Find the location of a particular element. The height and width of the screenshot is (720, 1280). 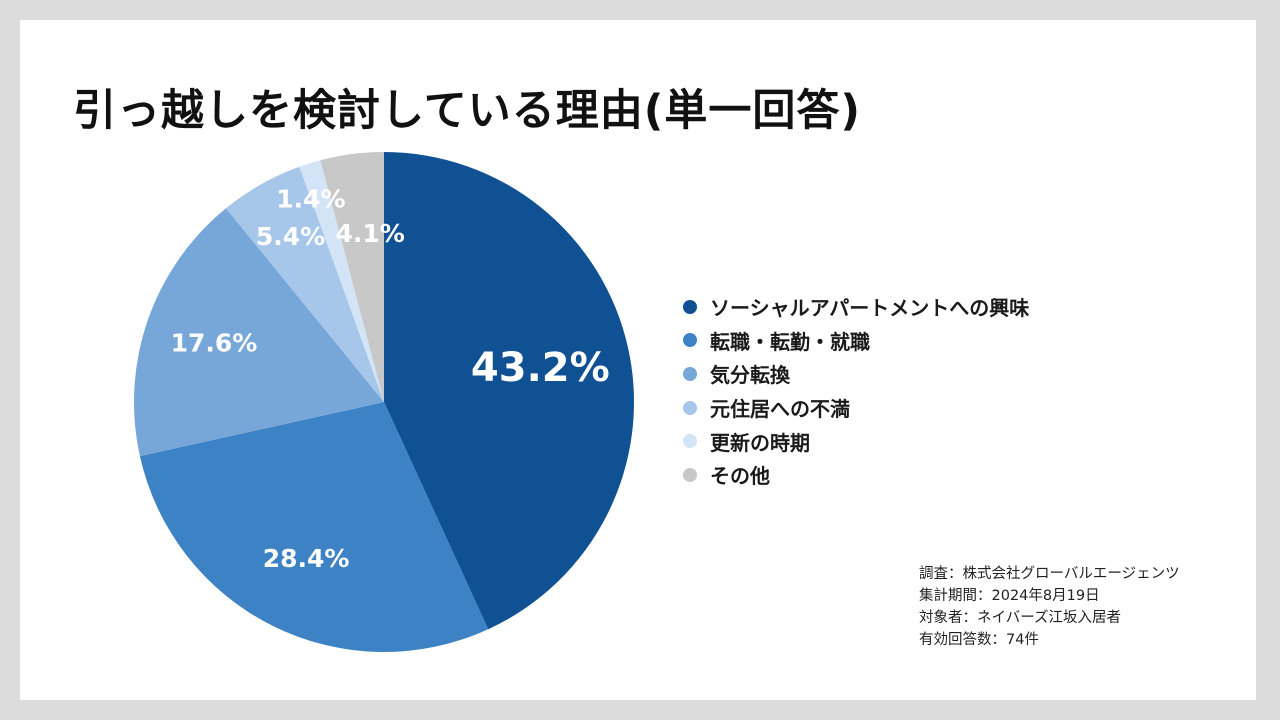

survey-period: 集計期間：2024年8月19日 is located at coordinates (1009, 596).